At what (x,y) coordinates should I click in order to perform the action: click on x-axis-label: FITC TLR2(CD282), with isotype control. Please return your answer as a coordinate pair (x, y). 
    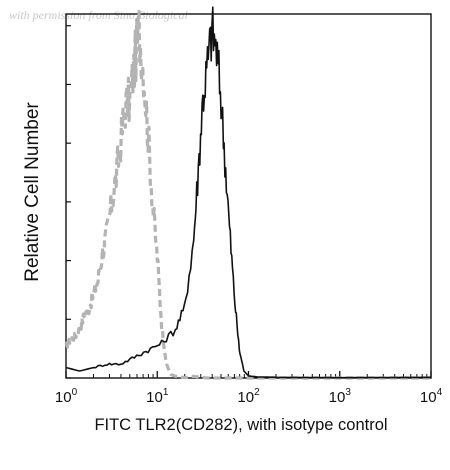
    Looking at the image, I should click on (240, 425).